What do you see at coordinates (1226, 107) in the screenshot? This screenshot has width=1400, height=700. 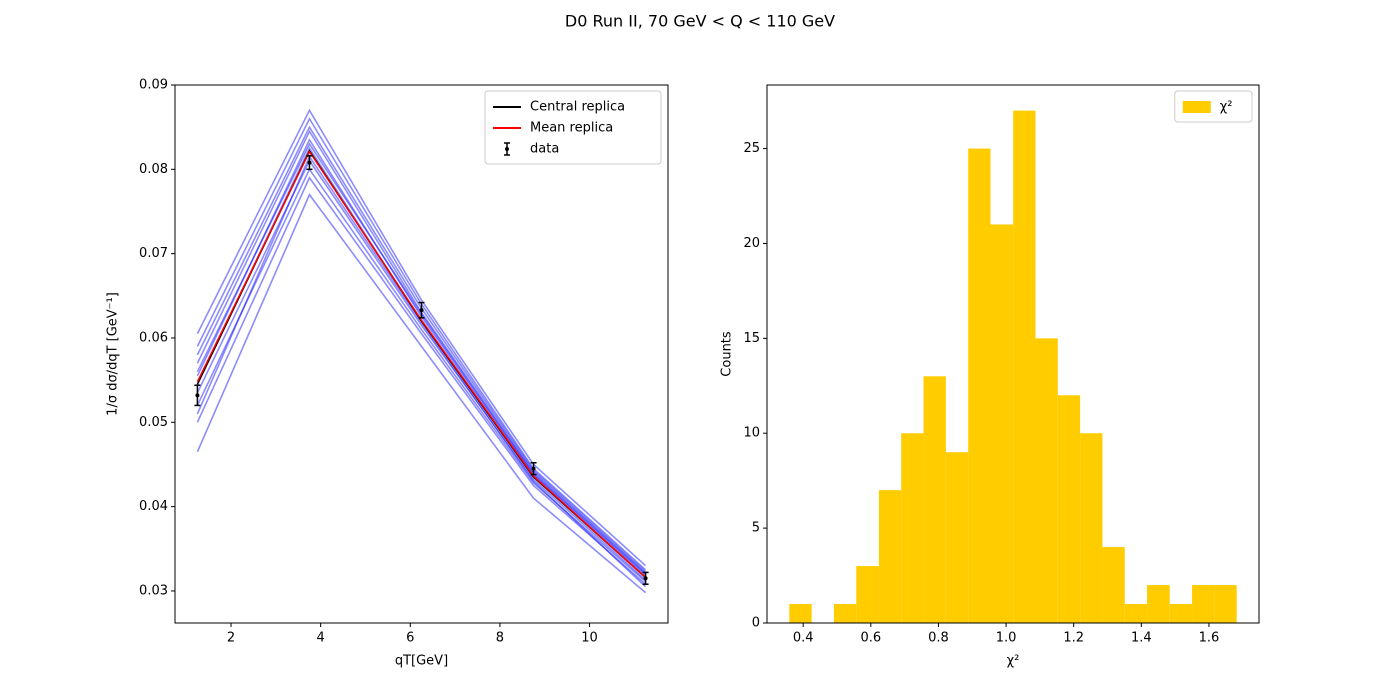 I see `legend-label: χ²` at bounding box center [1226, 107].